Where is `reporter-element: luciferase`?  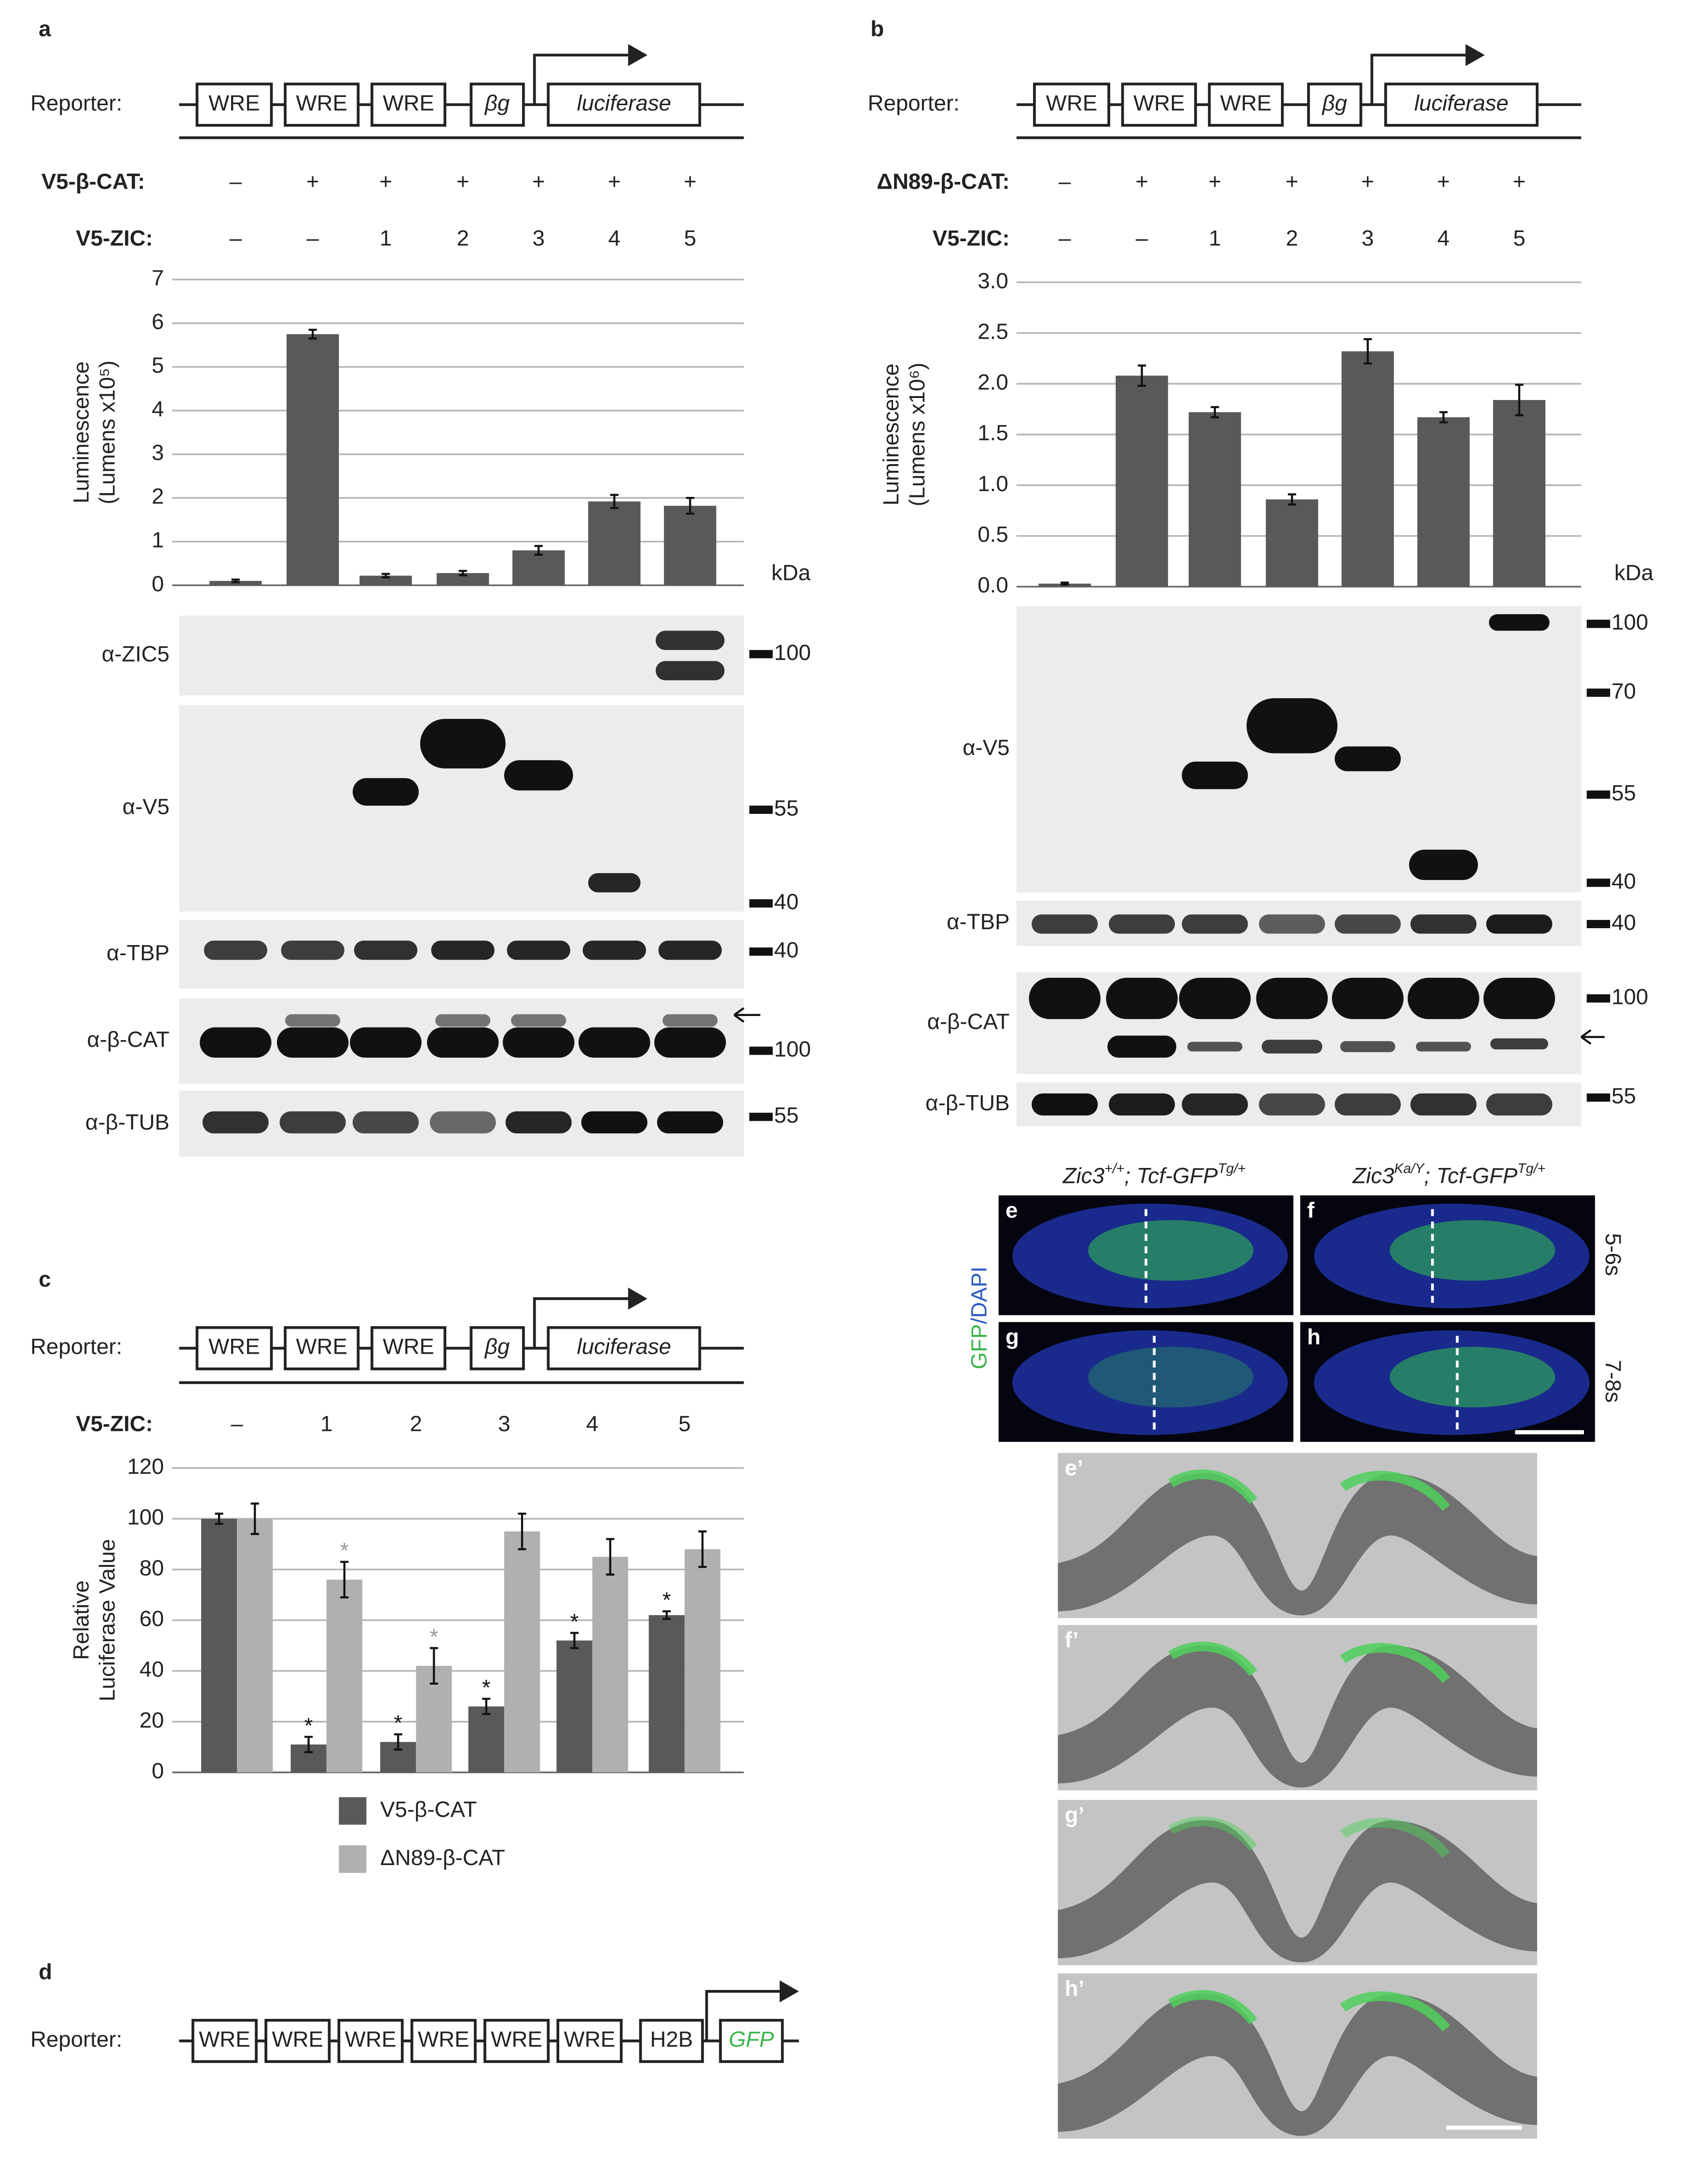
reporter-element: luciferase is located at coordinates (624, 103).